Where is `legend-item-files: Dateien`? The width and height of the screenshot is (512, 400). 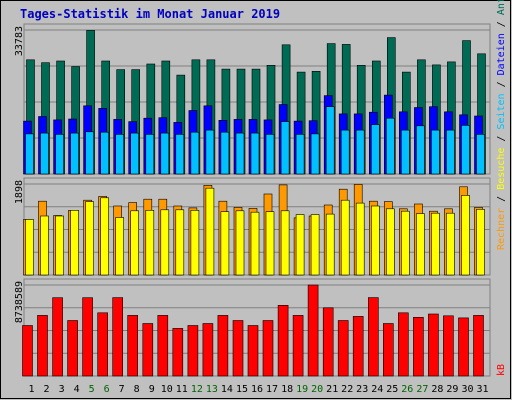
legend-item-files: Dateien is located at coordinates (501, 54).